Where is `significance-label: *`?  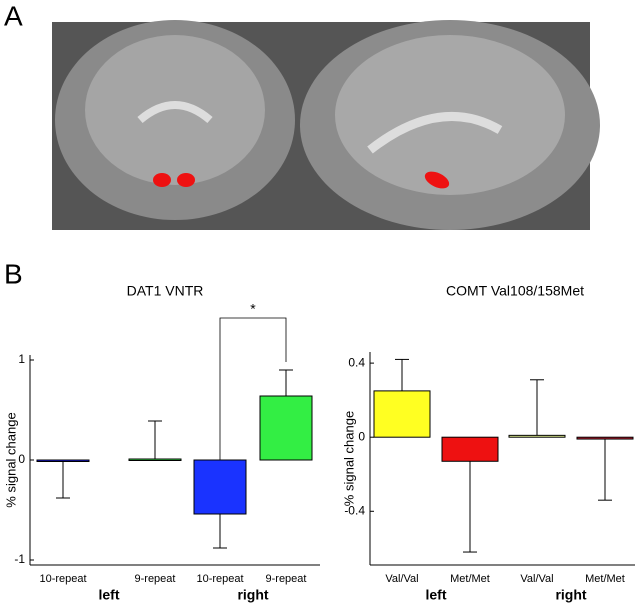 significance-label: * is located at coordinates (253, 309).